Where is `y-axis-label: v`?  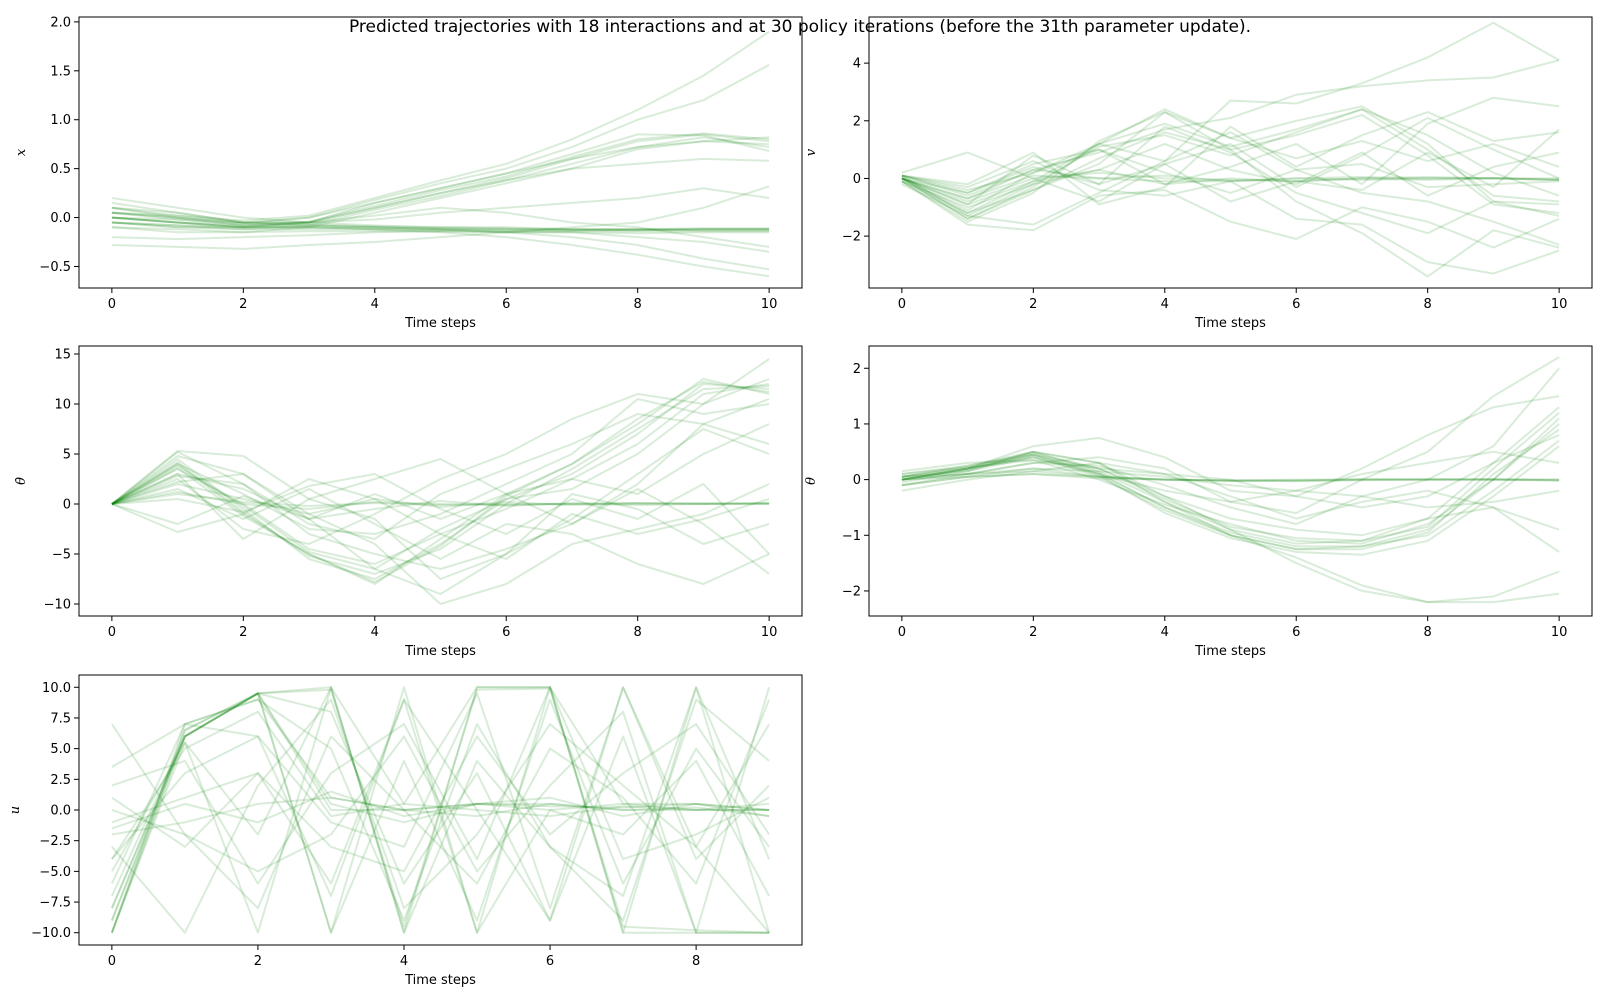
y-axis-label: v is located at coordinates (811, 152).